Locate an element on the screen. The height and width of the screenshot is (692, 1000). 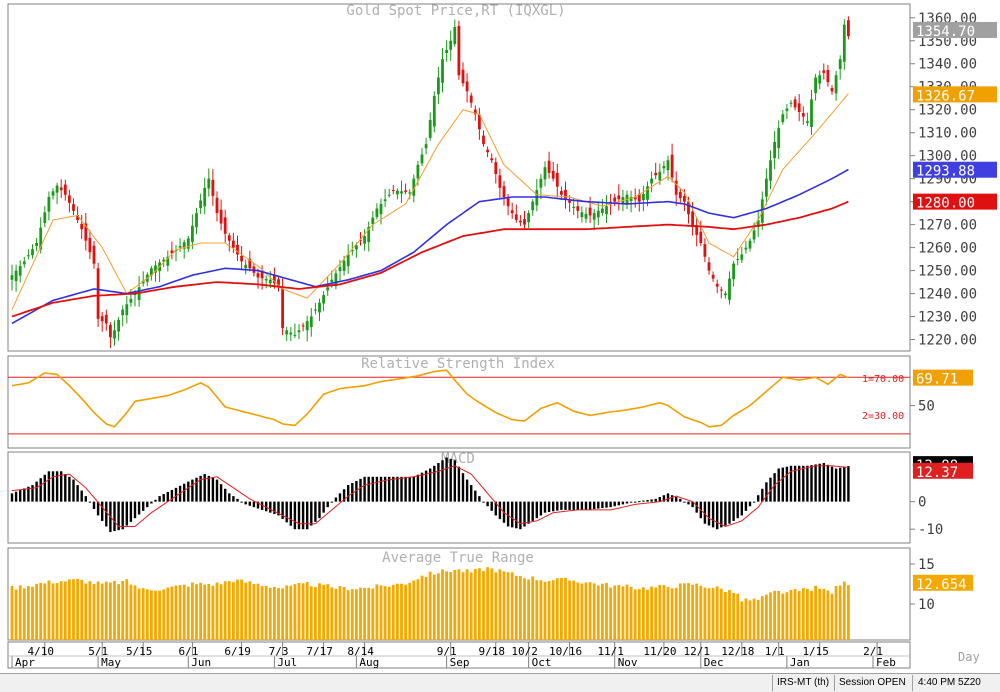
x-month-label: Jun is located at coordinates (201, 662).